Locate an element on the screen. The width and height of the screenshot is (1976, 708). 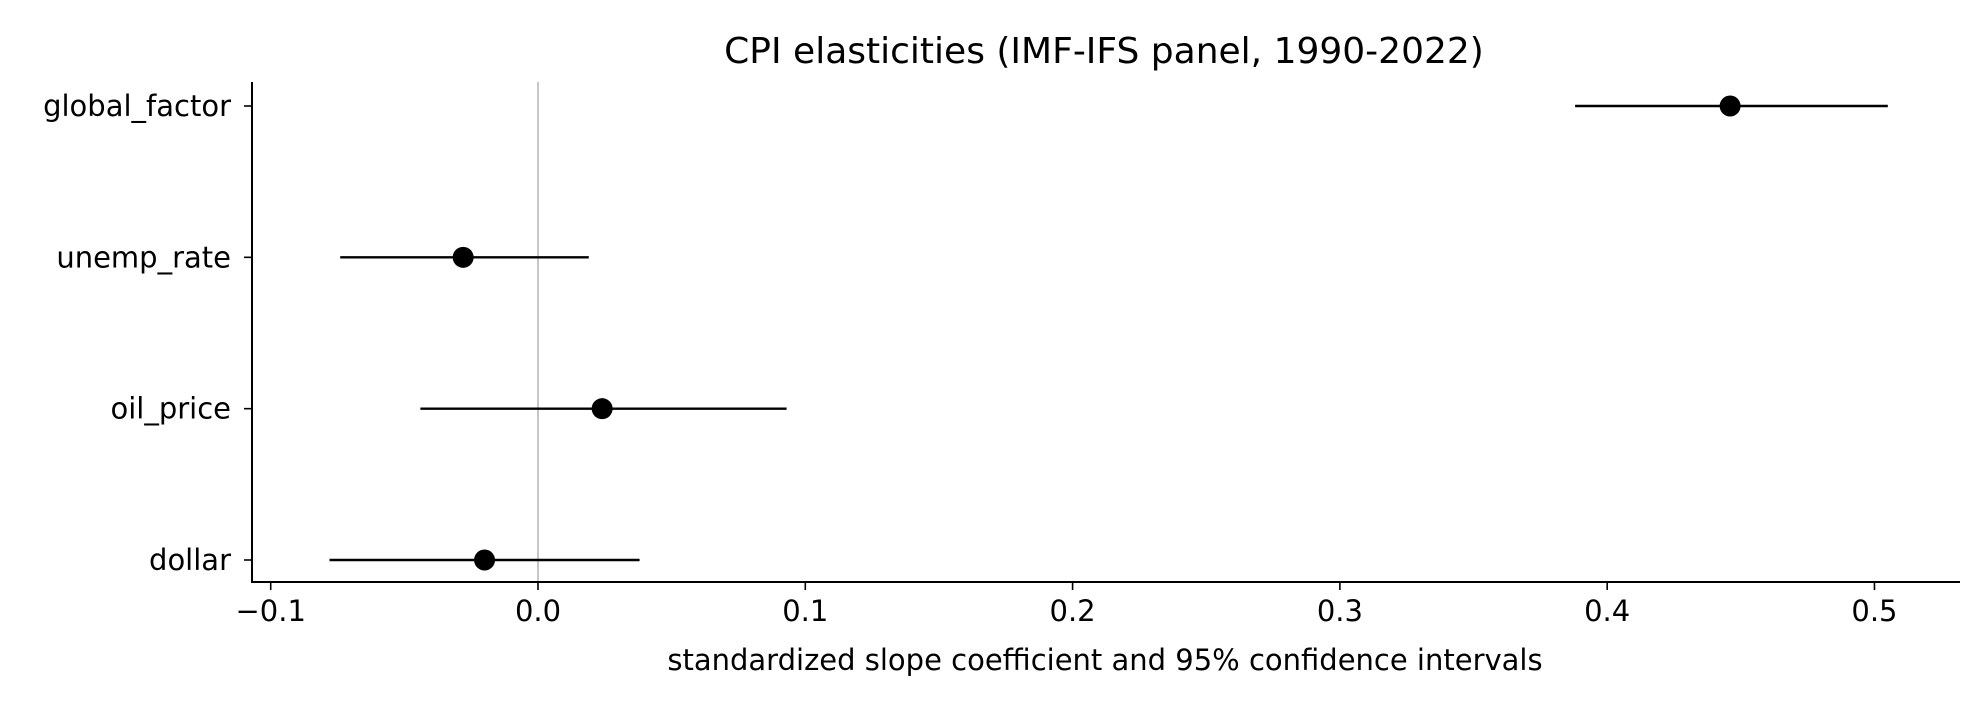
y-tick-label: dollar is located at coordinates (190, 560).